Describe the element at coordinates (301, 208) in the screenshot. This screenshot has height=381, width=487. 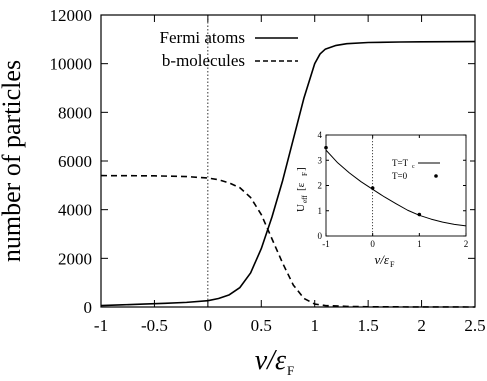
I see `inset-y-label-main: U` at that location.